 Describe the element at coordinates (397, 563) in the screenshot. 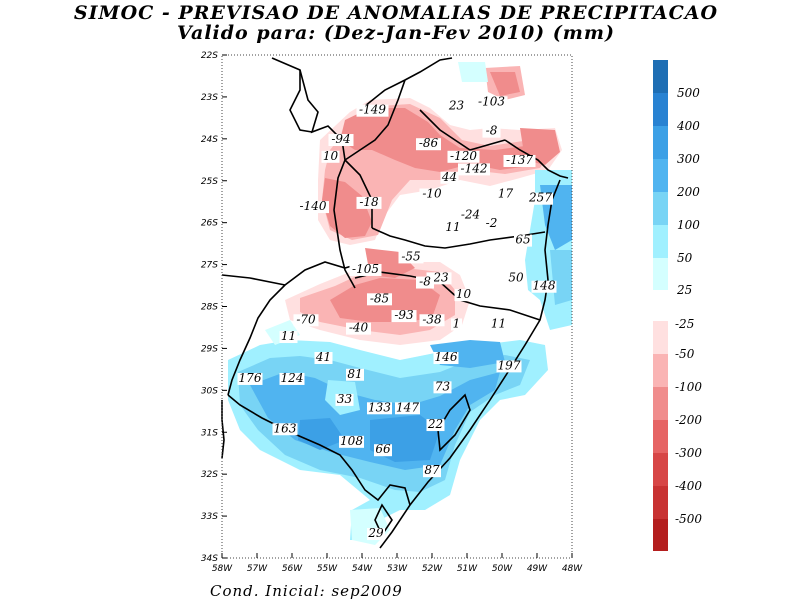

I see `longitude-ticks: 58W 57W 56W 55W 54W 53W 52W 51W 50W 49W 48W` at that location.